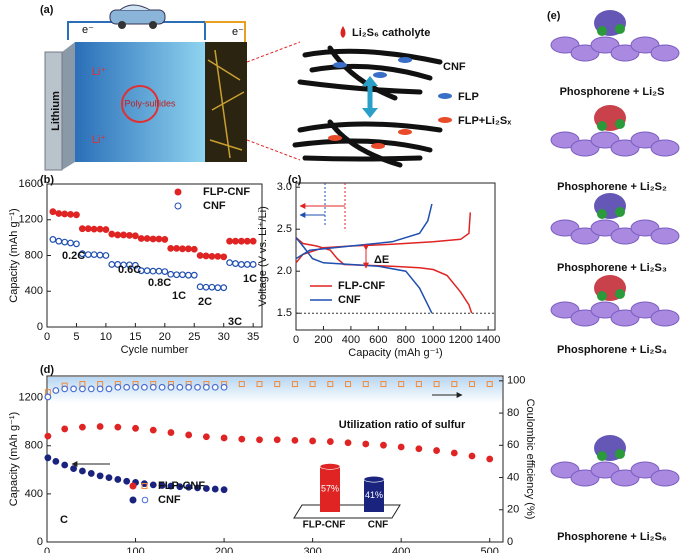 This screenshot has height=553, width=685. What do you see at coordinates (106, 337) in the screenshot?
I see `x-tick-label: 10` at bounding box center [106, 337].